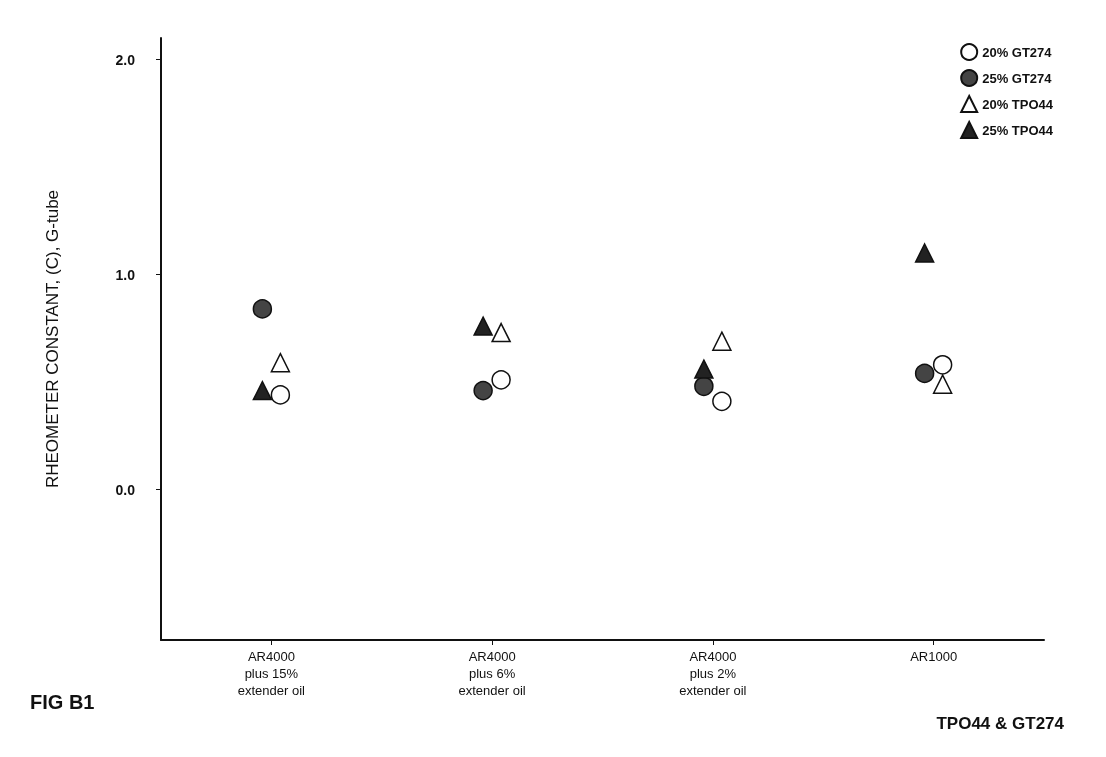 The image size is (1106, 757). I want to click on y-axis-title: RHEOMETER CONSTANT, (C), G-tube, so click(52, 339).